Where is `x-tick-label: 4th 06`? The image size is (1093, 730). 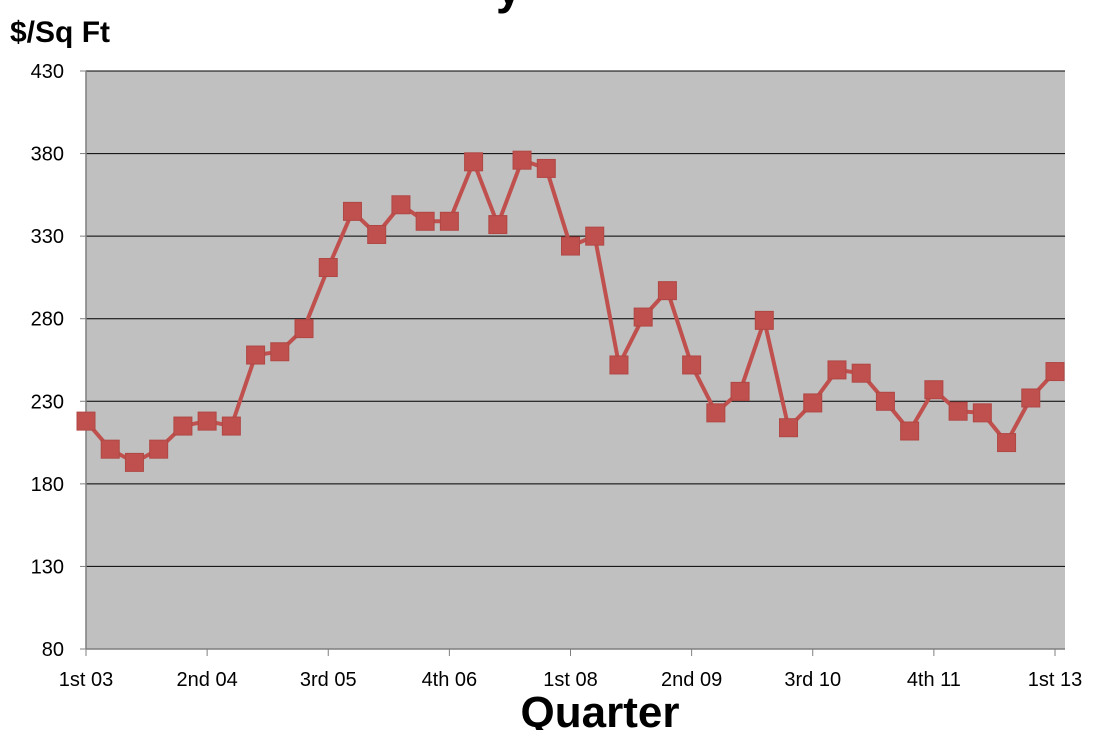 x-tick-label: 4th 06 is located at coordinates (450, 680).